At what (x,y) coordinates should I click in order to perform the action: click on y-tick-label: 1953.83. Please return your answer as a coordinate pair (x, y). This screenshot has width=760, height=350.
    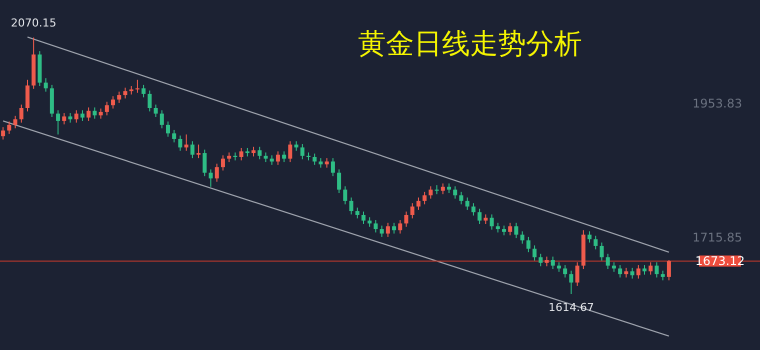
    Looking at the image, I should click on (717, 103).